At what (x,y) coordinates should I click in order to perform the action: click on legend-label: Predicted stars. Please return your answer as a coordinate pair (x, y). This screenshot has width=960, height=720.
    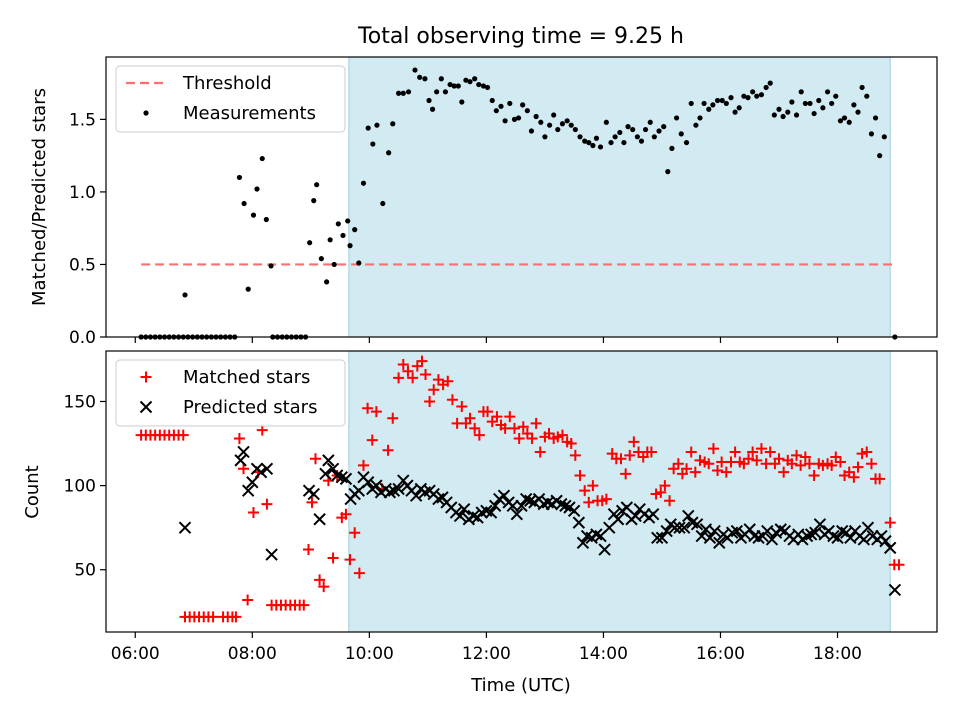
    Looking at the image, I should click on (250, 407).